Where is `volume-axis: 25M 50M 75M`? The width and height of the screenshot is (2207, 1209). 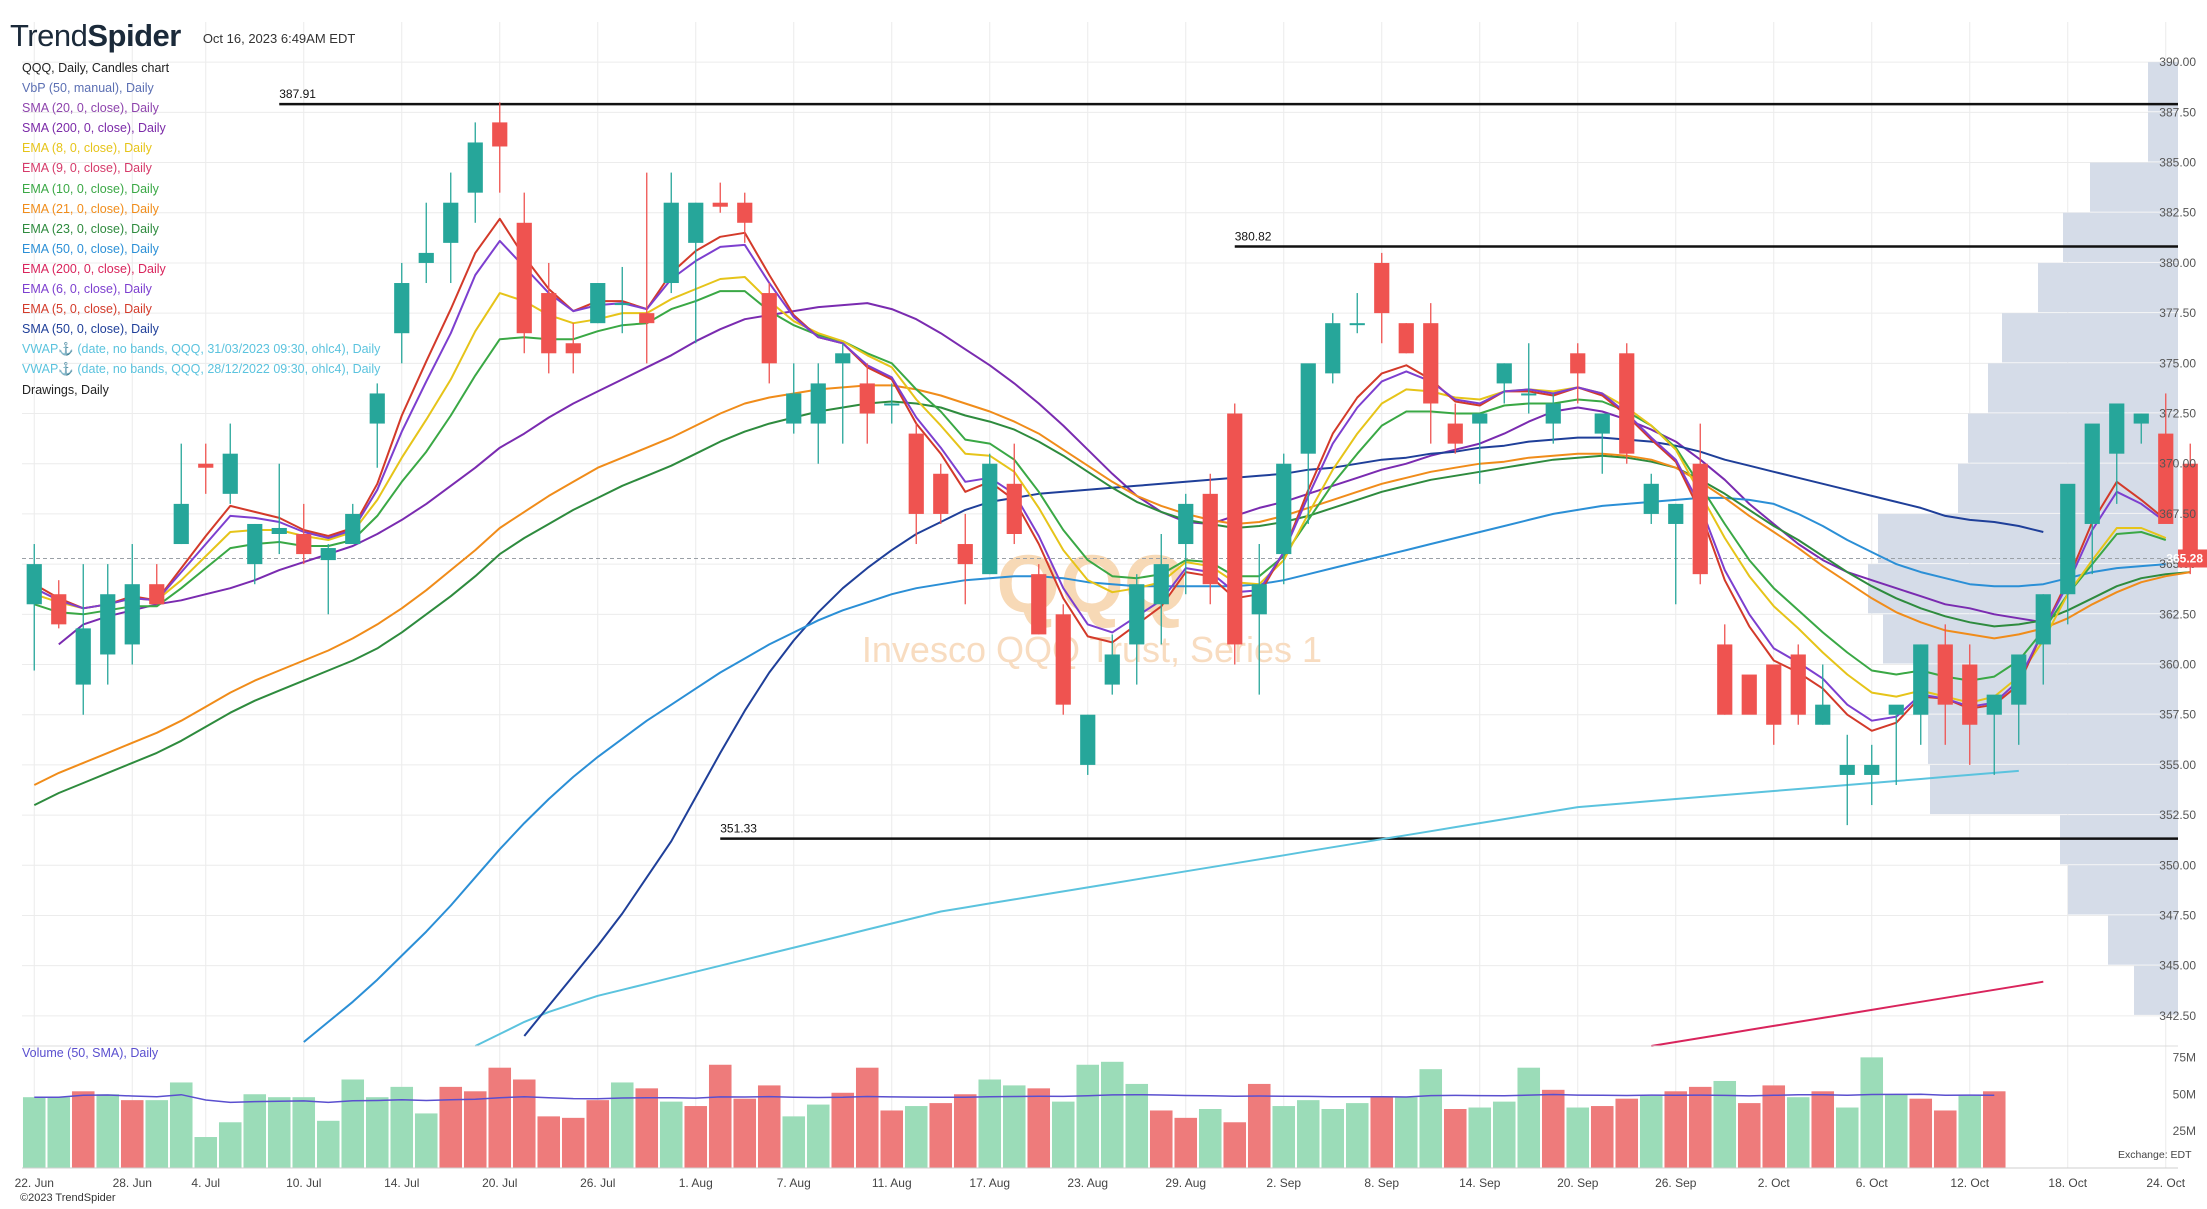 volume-axis: 25M 50M 75M is located at coordinates (2184, 1094).